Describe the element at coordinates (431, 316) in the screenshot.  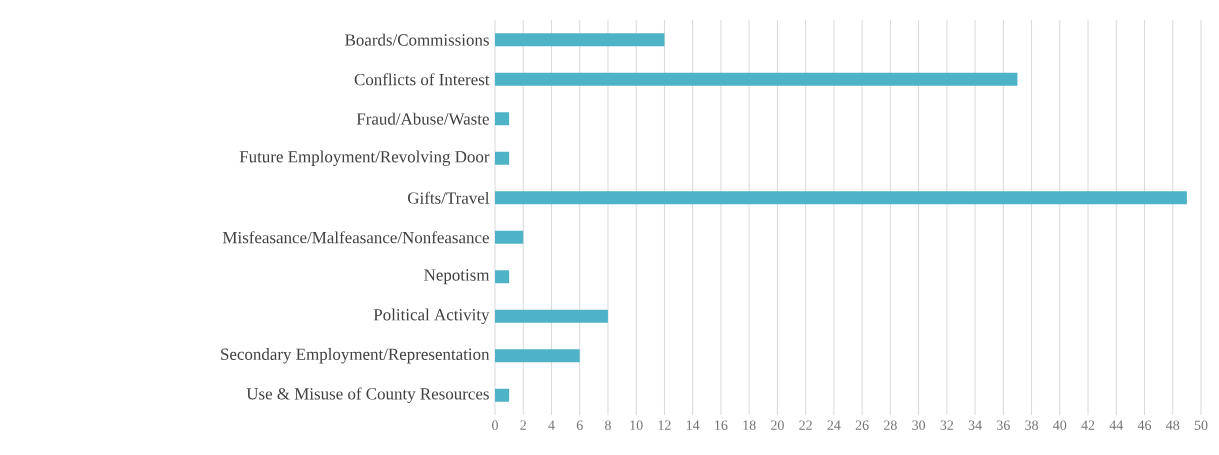
I see `y-tick-label: Political Activity` at that location.